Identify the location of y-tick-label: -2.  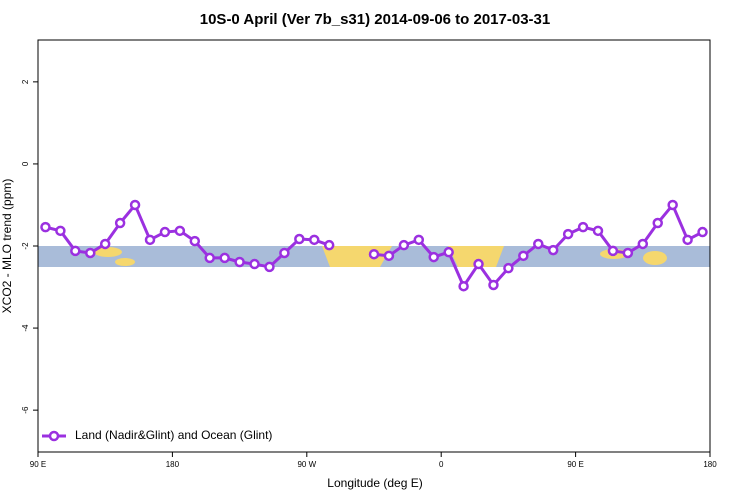
(25, 246).